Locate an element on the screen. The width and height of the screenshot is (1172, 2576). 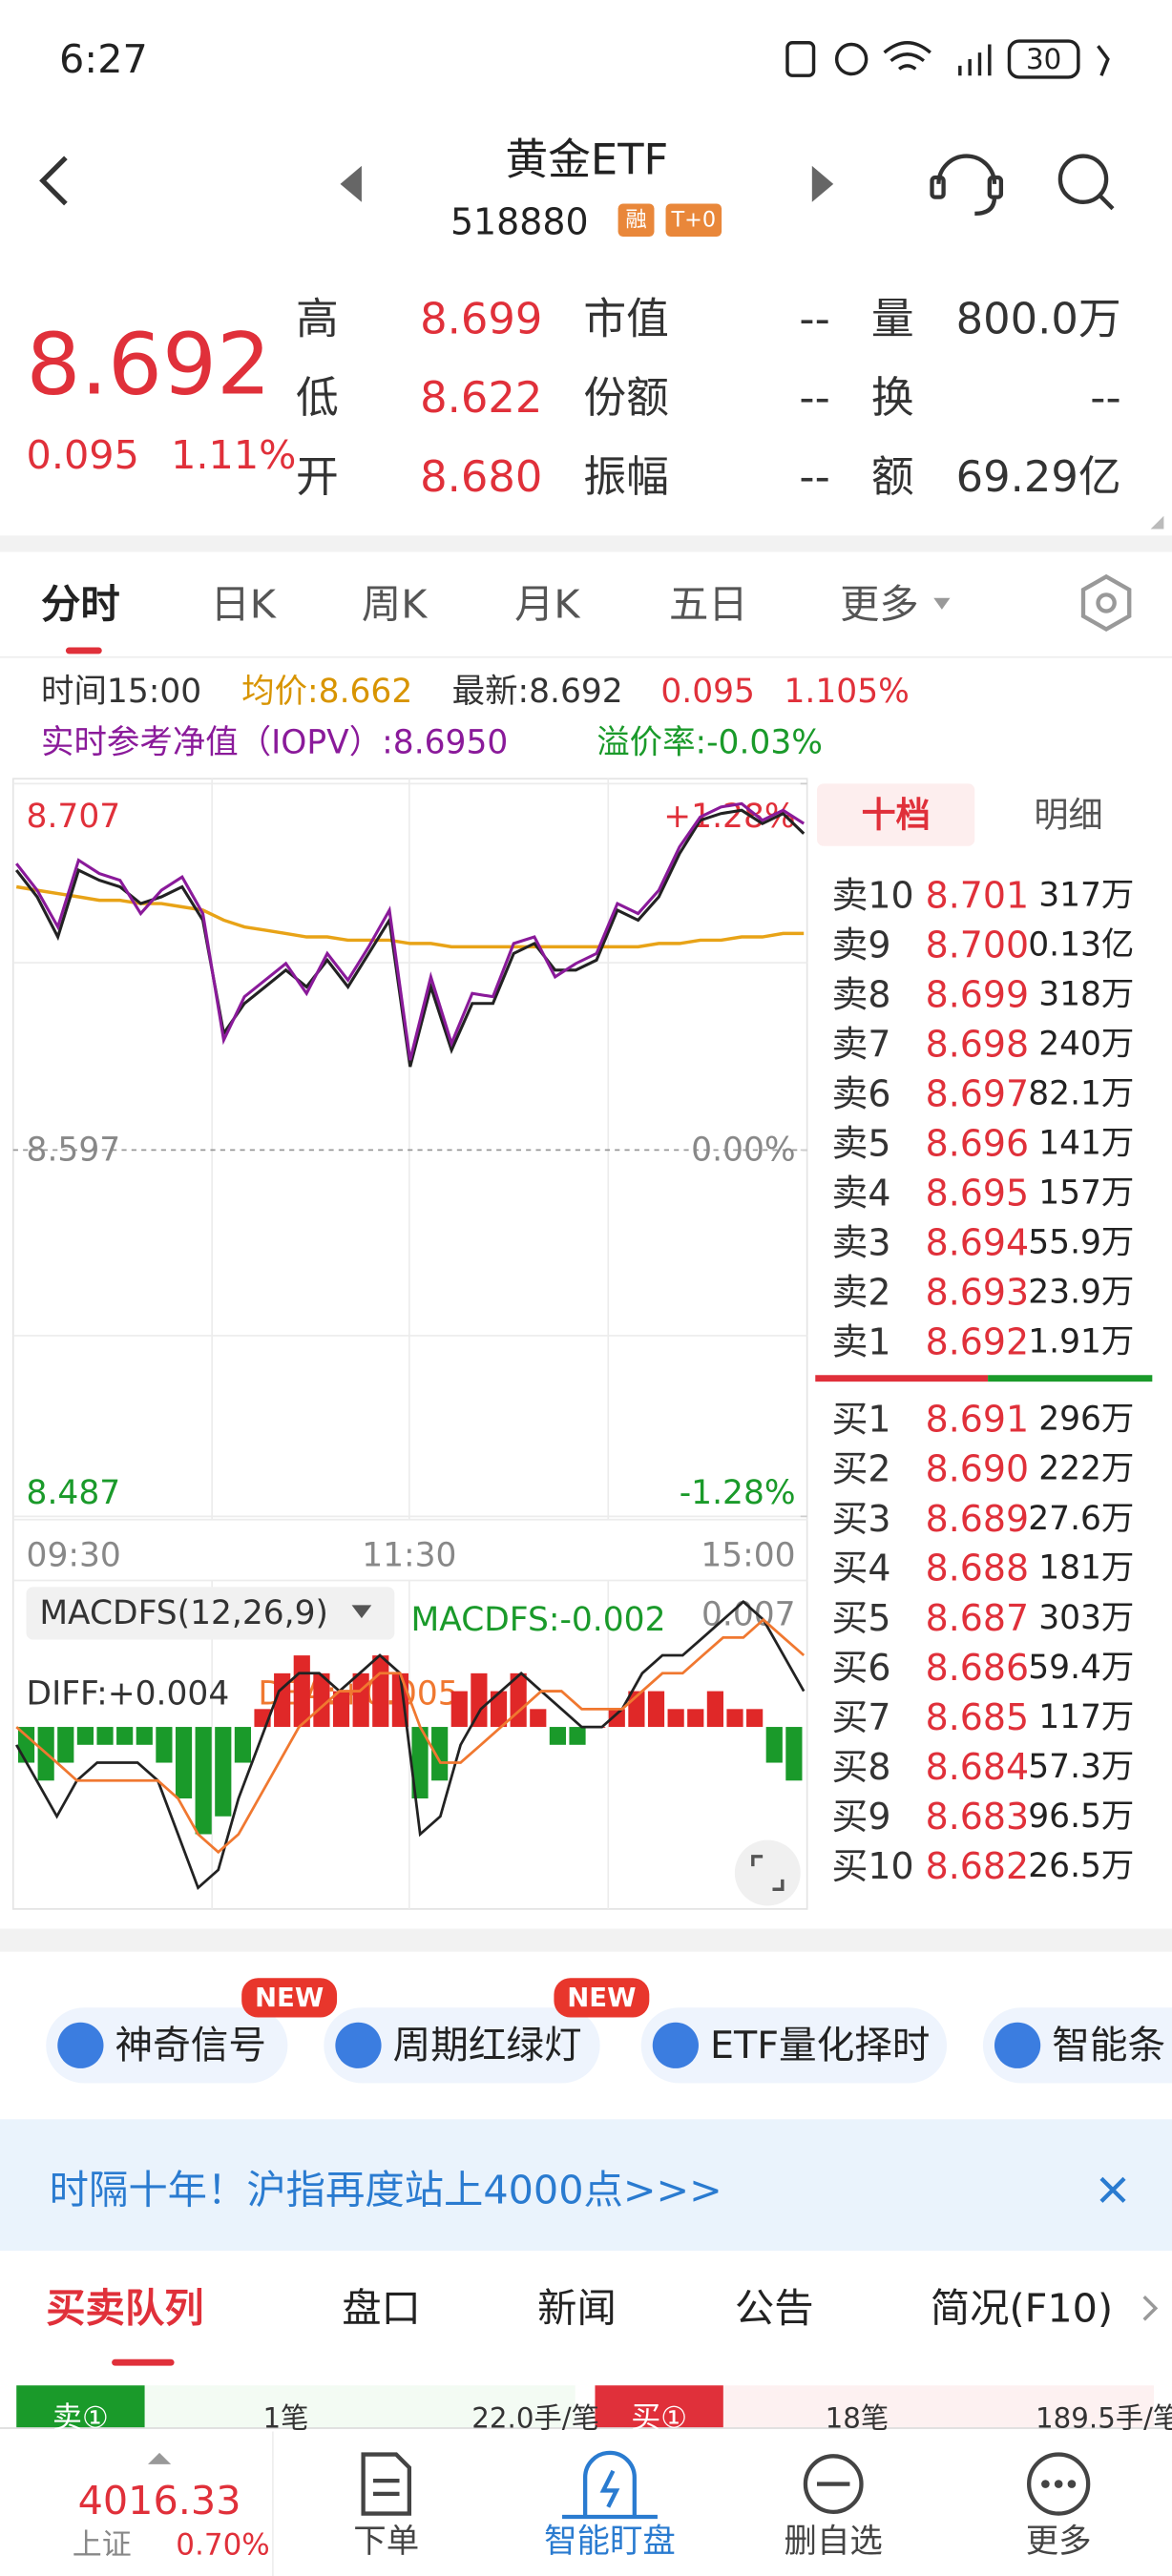
prev-stock is located at coordinates (351, 183).